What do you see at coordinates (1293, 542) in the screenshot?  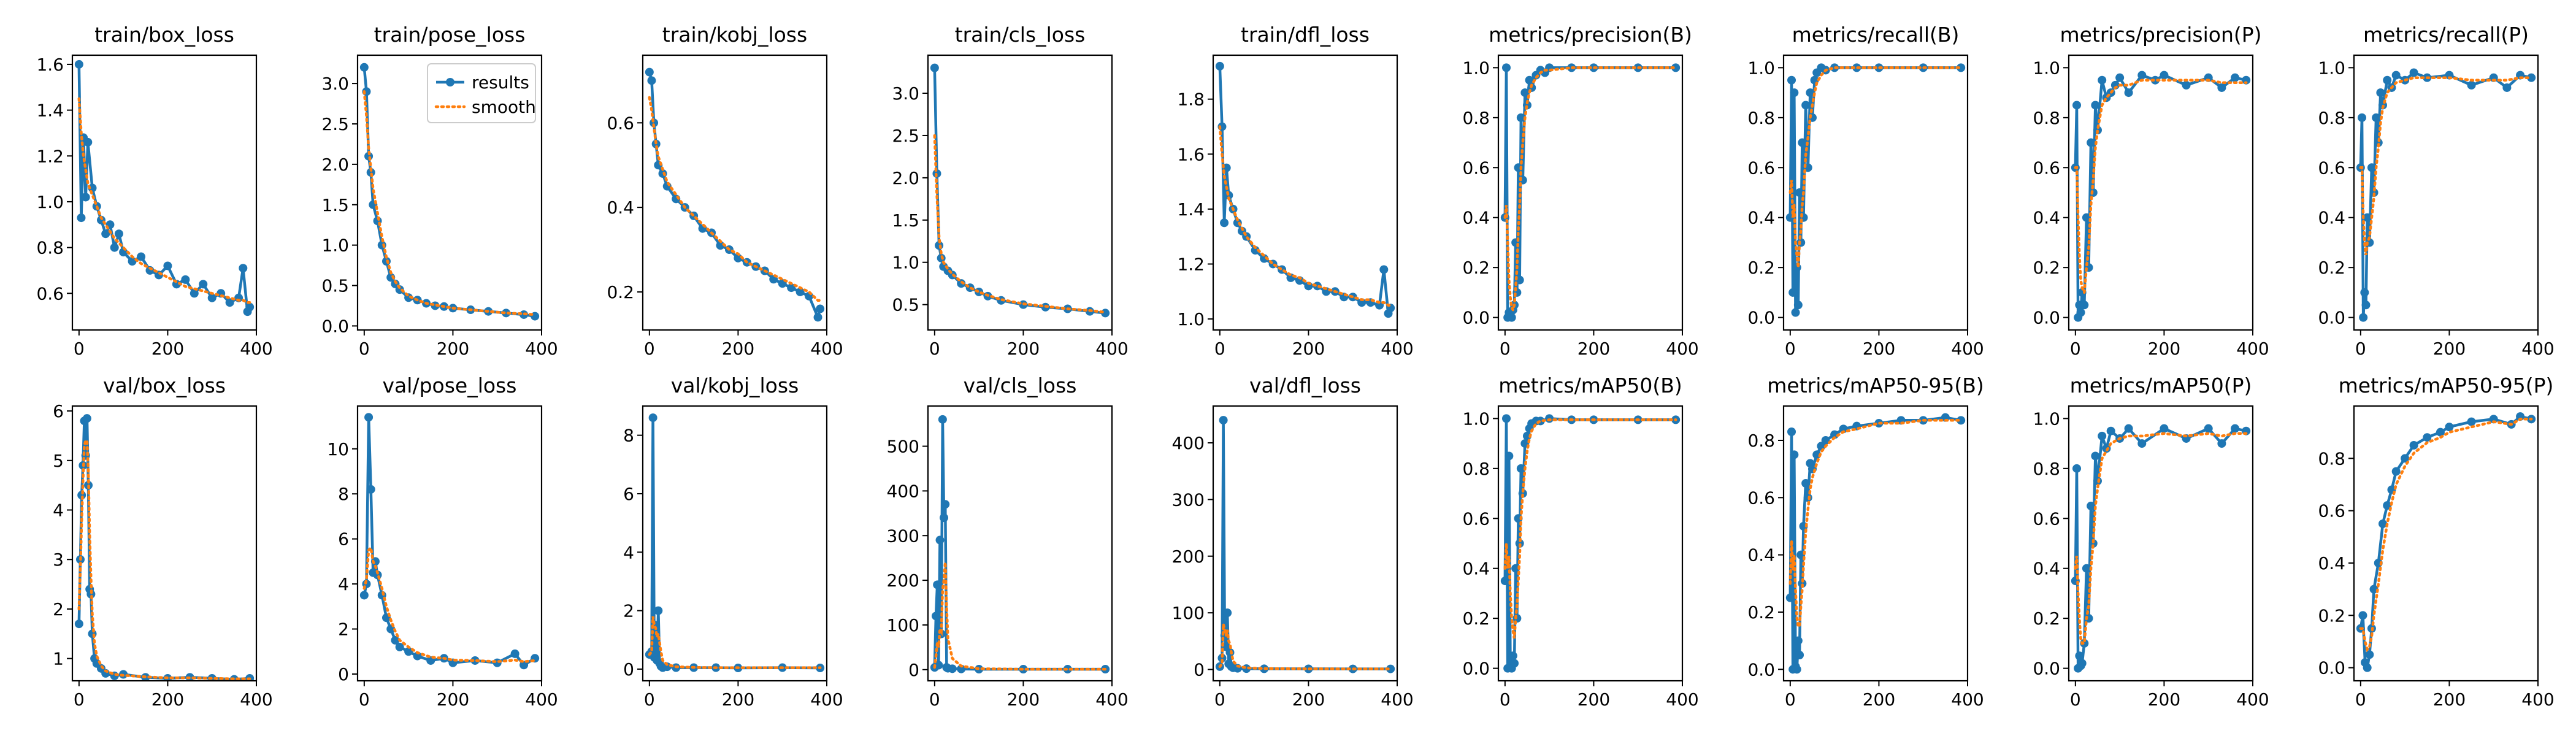 I see `subplot-13: val/dfl_loss 0 200 400 0 100 200 300 400` at bounding box center [1293, 542].